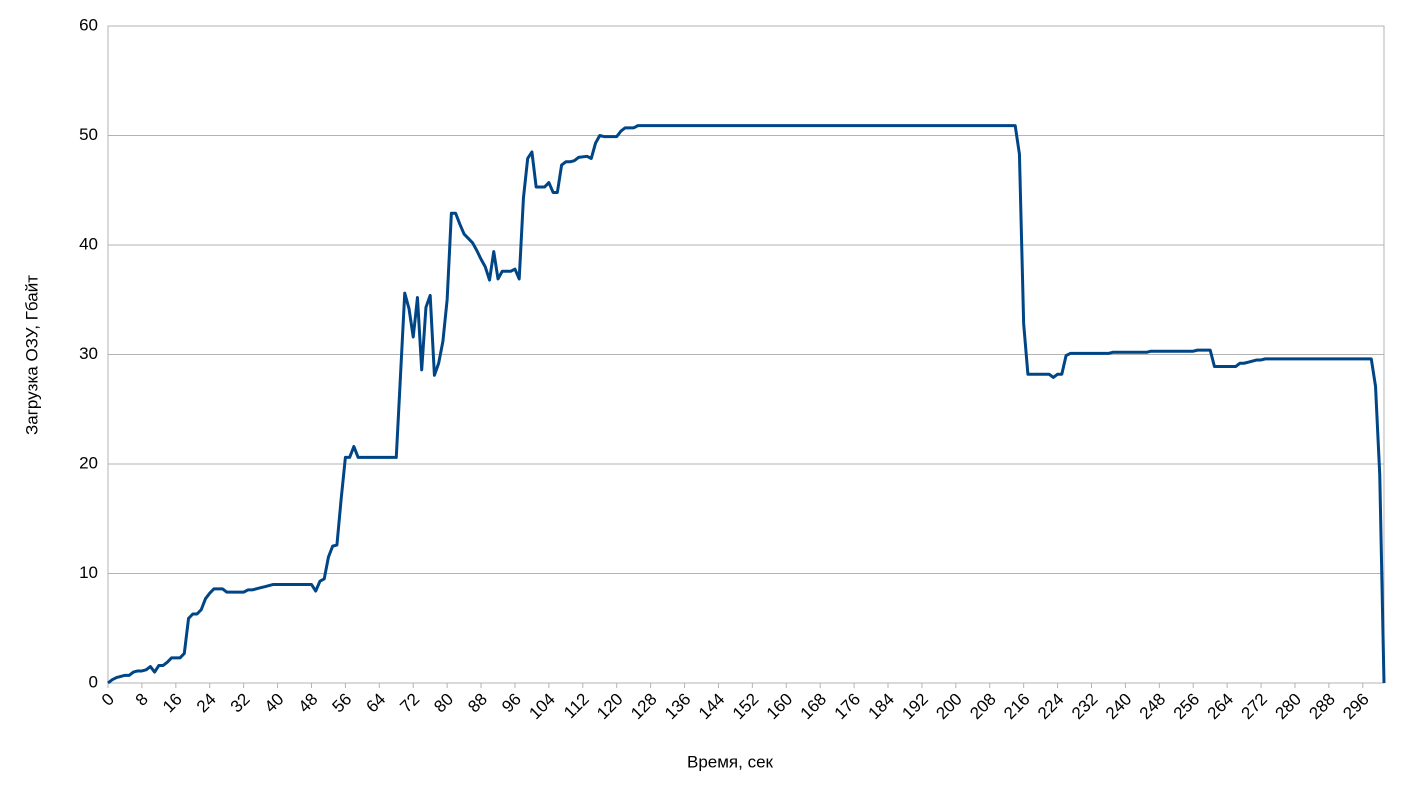  I want to click on x-tick-label: 48, so click(308, 703).